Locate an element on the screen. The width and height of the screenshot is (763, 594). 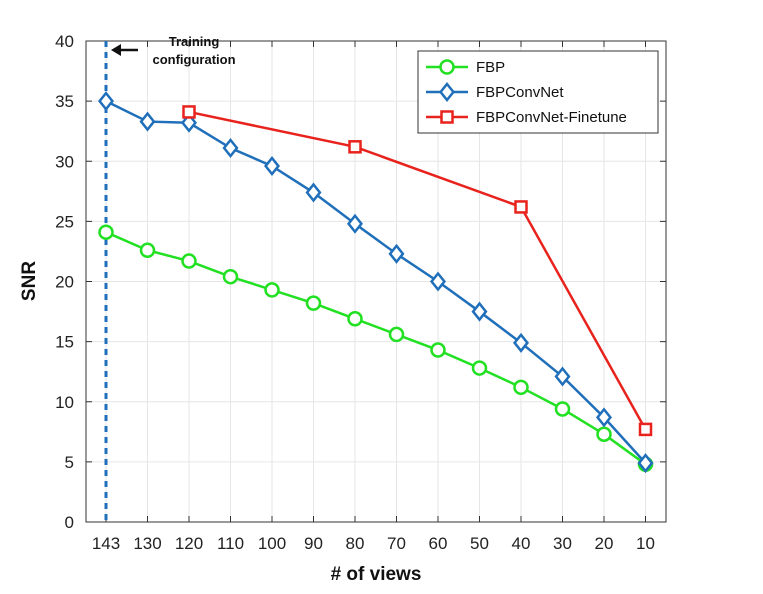
y-tick-label: 40 is located at coordinates (64, 41).